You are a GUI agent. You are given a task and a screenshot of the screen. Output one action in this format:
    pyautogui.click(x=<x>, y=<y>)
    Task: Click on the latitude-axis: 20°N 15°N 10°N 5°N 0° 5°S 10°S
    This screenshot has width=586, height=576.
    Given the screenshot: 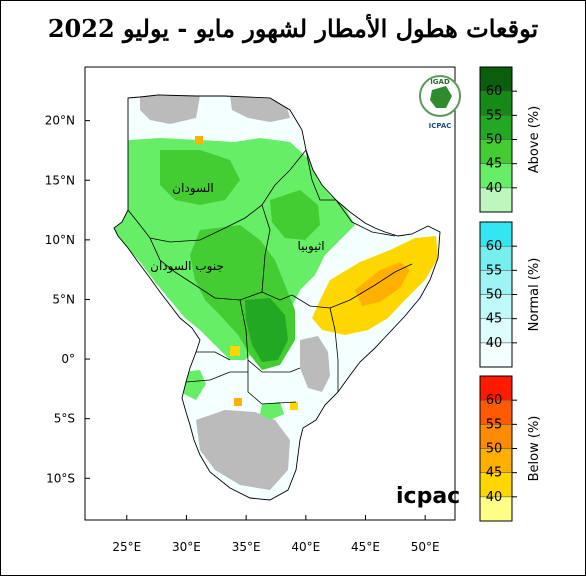 What is the action you would take?
    pyautogui.click(x=67, y=299)
    